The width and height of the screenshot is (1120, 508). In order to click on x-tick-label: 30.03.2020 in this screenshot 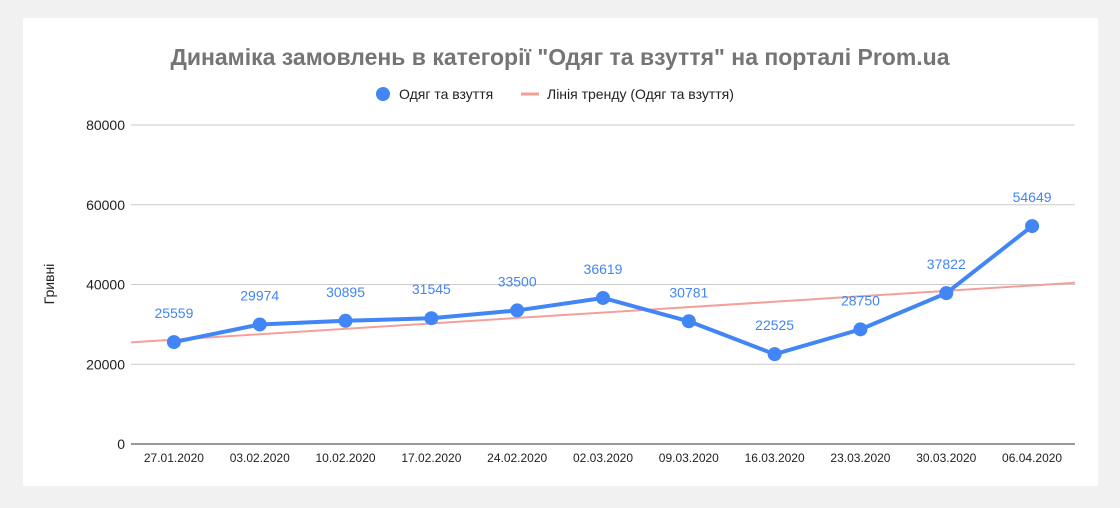, I will do `click(946, 458)`.